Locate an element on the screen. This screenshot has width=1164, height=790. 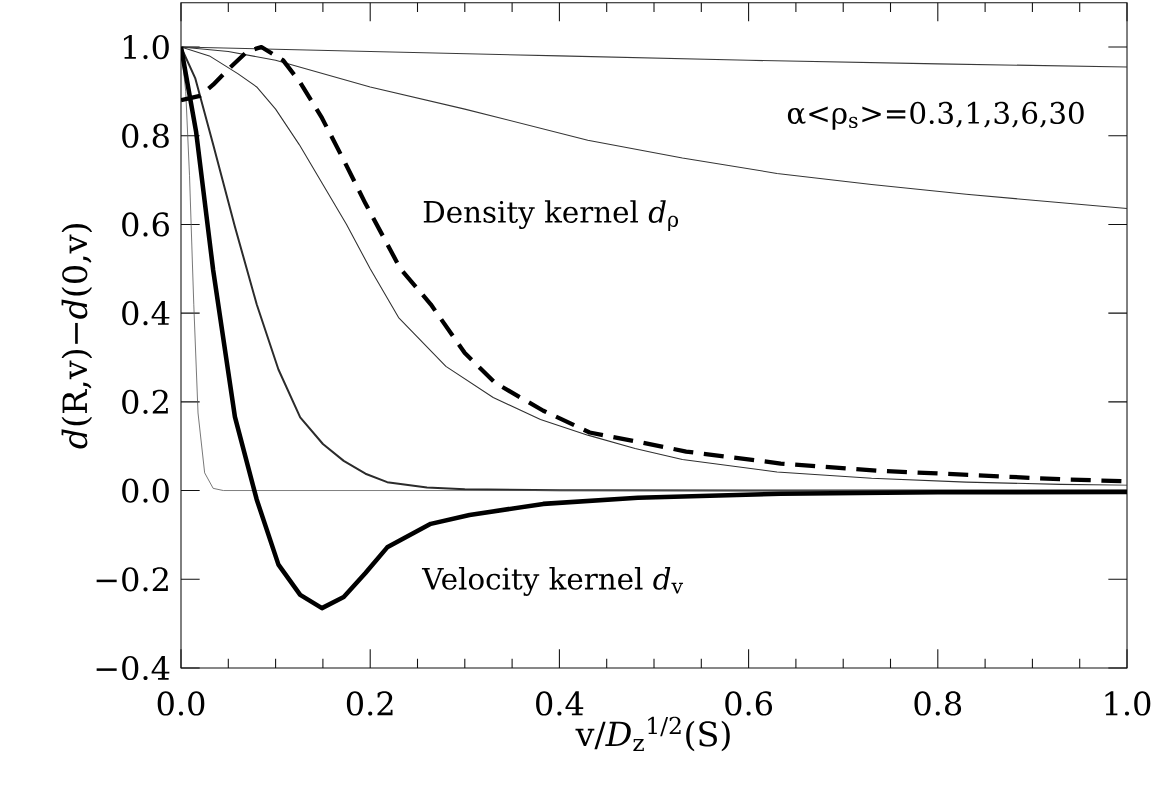
y-tick-label: 0.4 is located at coordinates (146, 313).